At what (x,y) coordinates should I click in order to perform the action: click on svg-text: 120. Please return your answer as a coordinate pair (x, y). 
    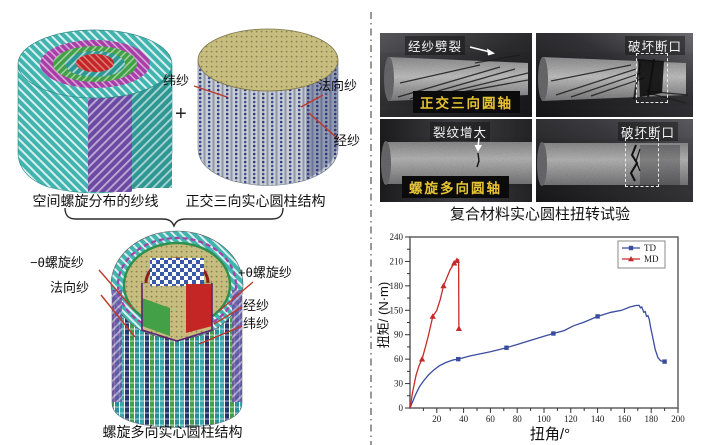
    Looking at the image, I should click on (571, 419).